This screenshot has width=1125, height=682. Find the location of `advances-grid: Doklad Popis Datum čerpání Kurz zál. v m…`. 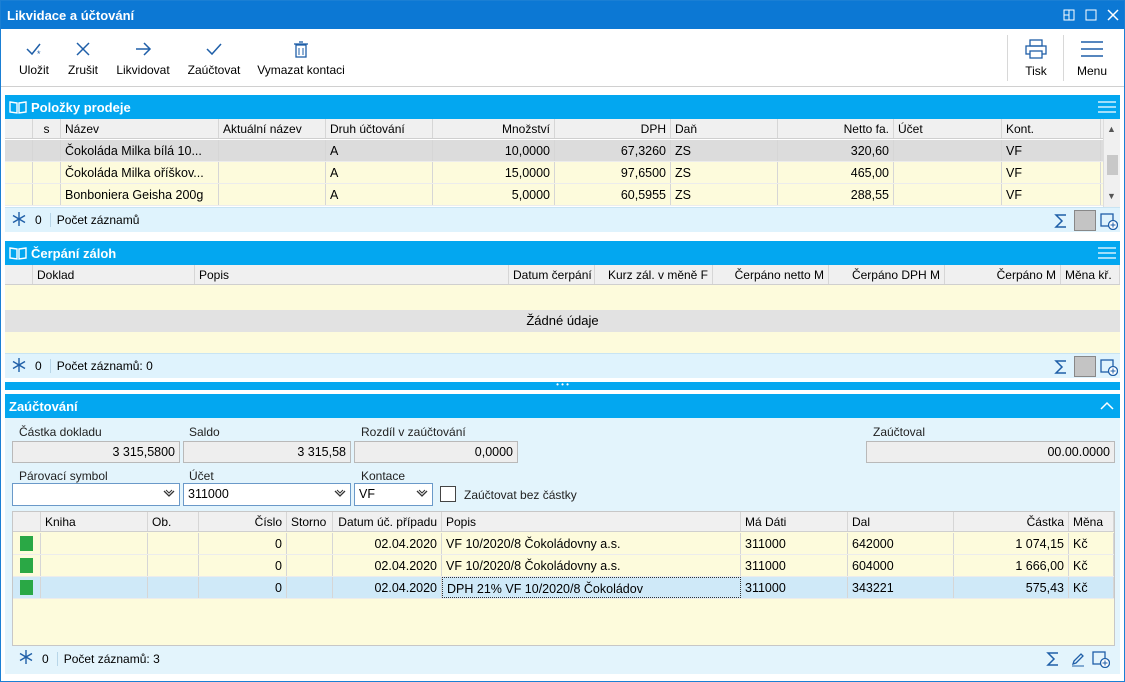

advances-grid: Doklad Popis Datum čerpání Kurz zál. v m… is located at coordinates (562, 309).